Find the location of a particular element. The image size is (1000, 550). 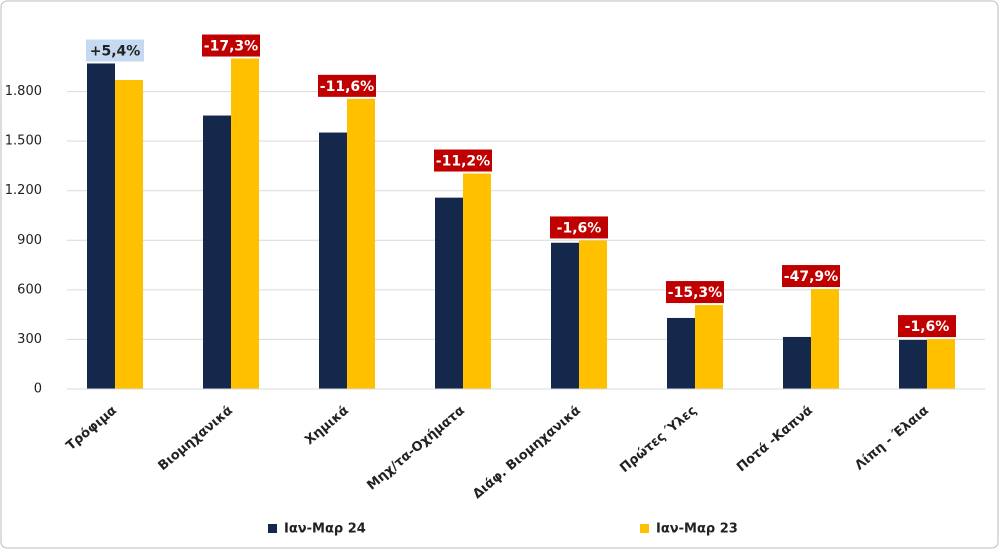

y-tick-label: 1.200 is located at coordinates (23, 190).